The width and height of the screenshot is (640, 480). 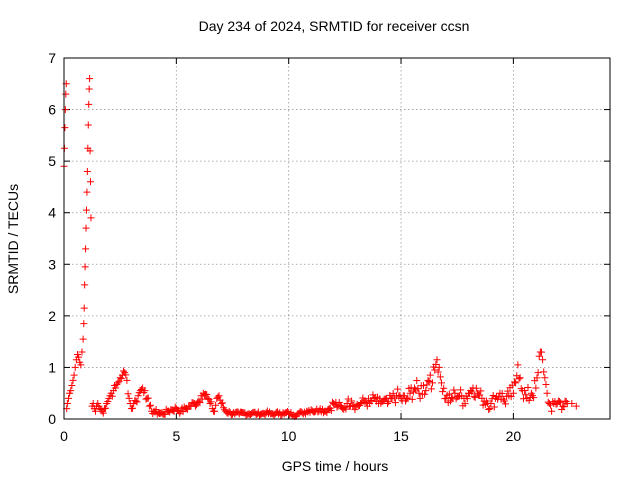 What do you see at coordinates (52, 419) in the screenshot?
I see `y-tick-label: 0` at bounding box center [52, 419].